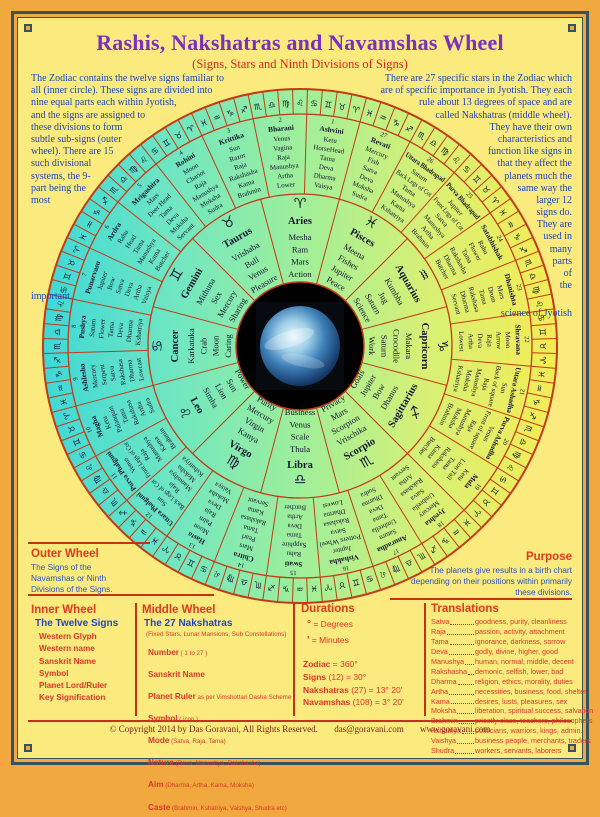 This screenshot has width=600, height=817. Describe the element at coordinates (453, 652) in the screenshot. I see `translation-term: Deva` at that location.